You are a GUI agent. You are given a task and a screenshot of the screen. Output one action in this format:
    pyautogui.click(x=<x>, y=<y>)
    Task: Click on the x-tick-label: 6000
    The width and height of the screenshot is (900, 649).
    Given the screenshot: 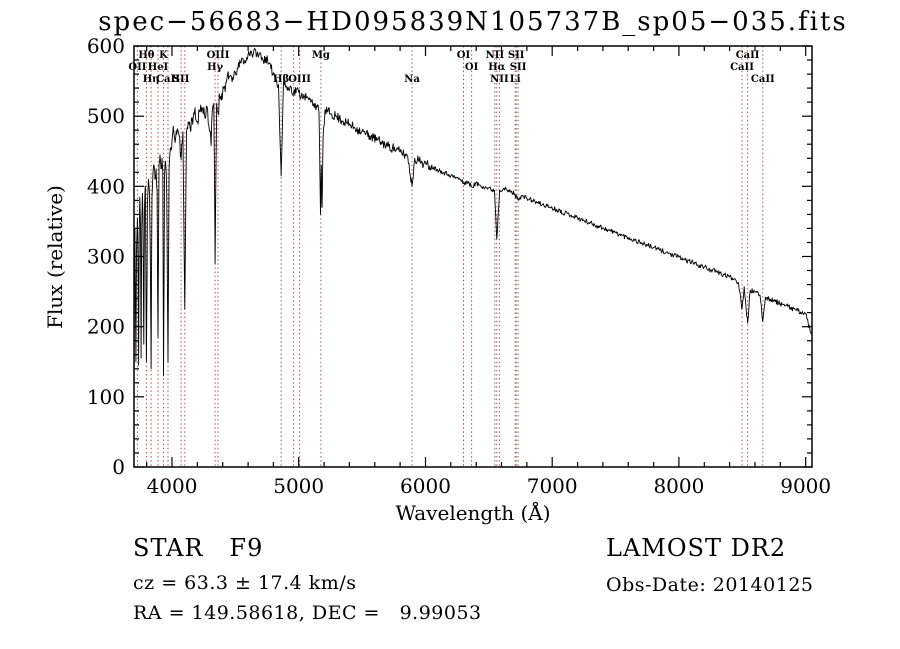 What is the action you would take?
    pyautogui.click(x=425, y=486)
    